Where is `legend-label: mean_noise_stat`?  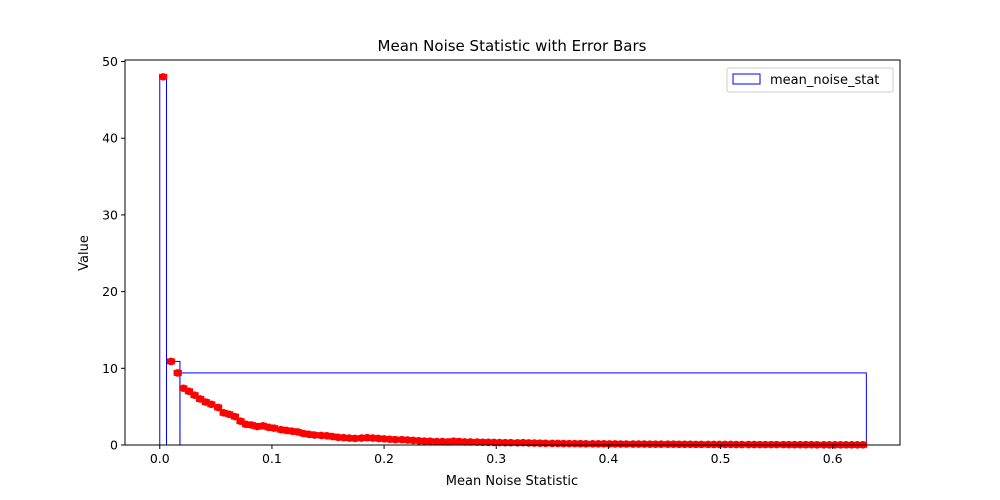
legend-label: mean_noise_stat is located at coordinates (824, 80).